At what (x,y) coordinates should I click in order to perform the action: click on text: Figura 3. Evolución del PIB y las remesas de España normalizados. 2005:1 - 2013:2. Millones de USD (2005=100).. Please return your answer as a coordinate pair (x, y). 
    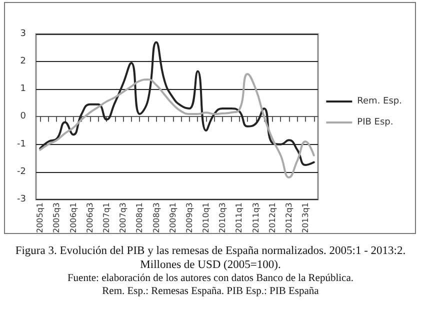
    Looking at the image, I should click on (210, 258).